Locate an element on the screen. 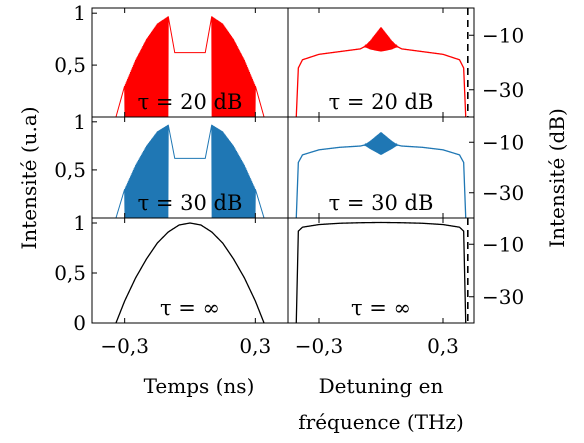  axes-frame is located at coordinates (381, 270).